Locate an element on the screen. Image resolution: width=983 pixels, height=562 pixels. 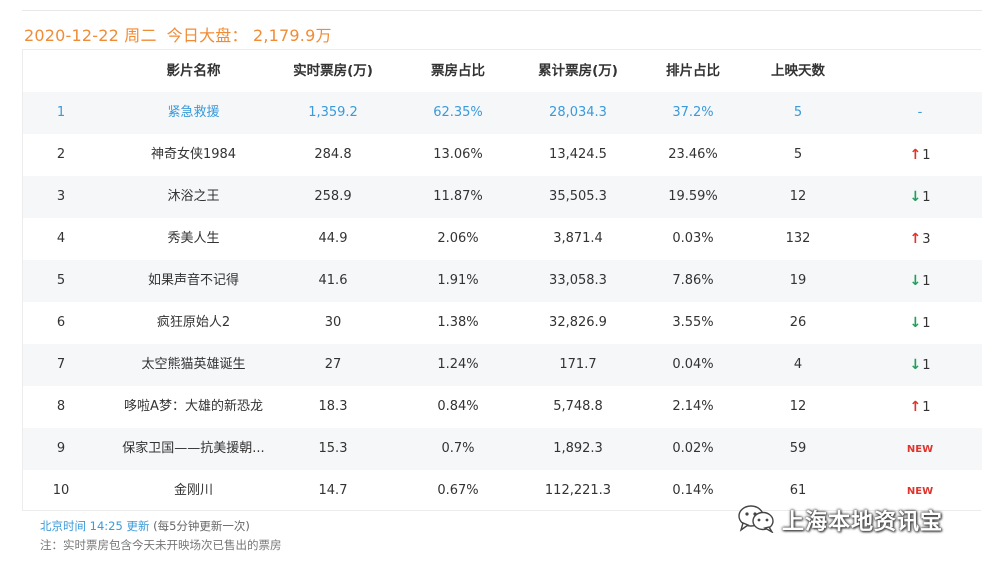
cell-realtime-box-office: 14.7 is located at coordinates (333, 490).